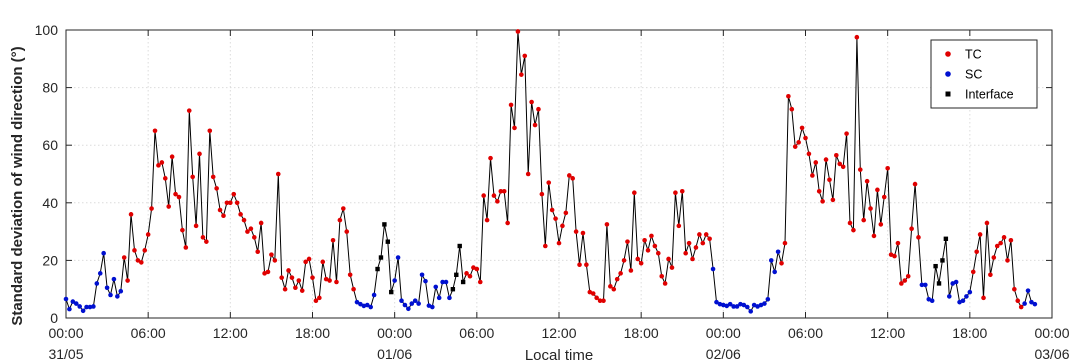 This screenshot has height=364, width=1073. What do you see at coordinates (65, 354) in the screenshot?
I see `x-tick-date-label: 31/05` at bounding box center [65, 354].